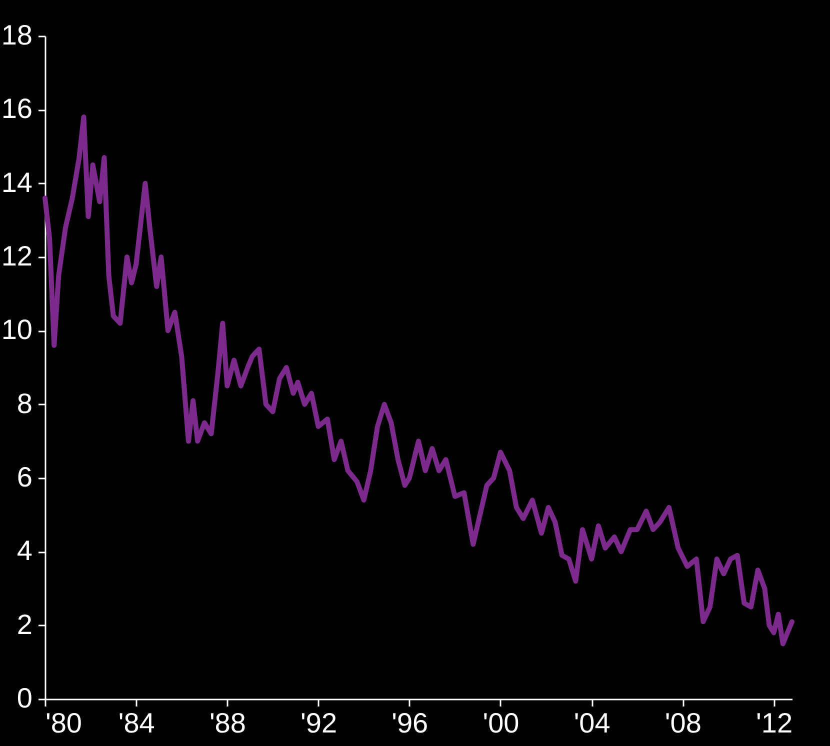  Describe the element at coordinates (16, 35) in the screenshot. I see `y-tick-label: 18` at that location.